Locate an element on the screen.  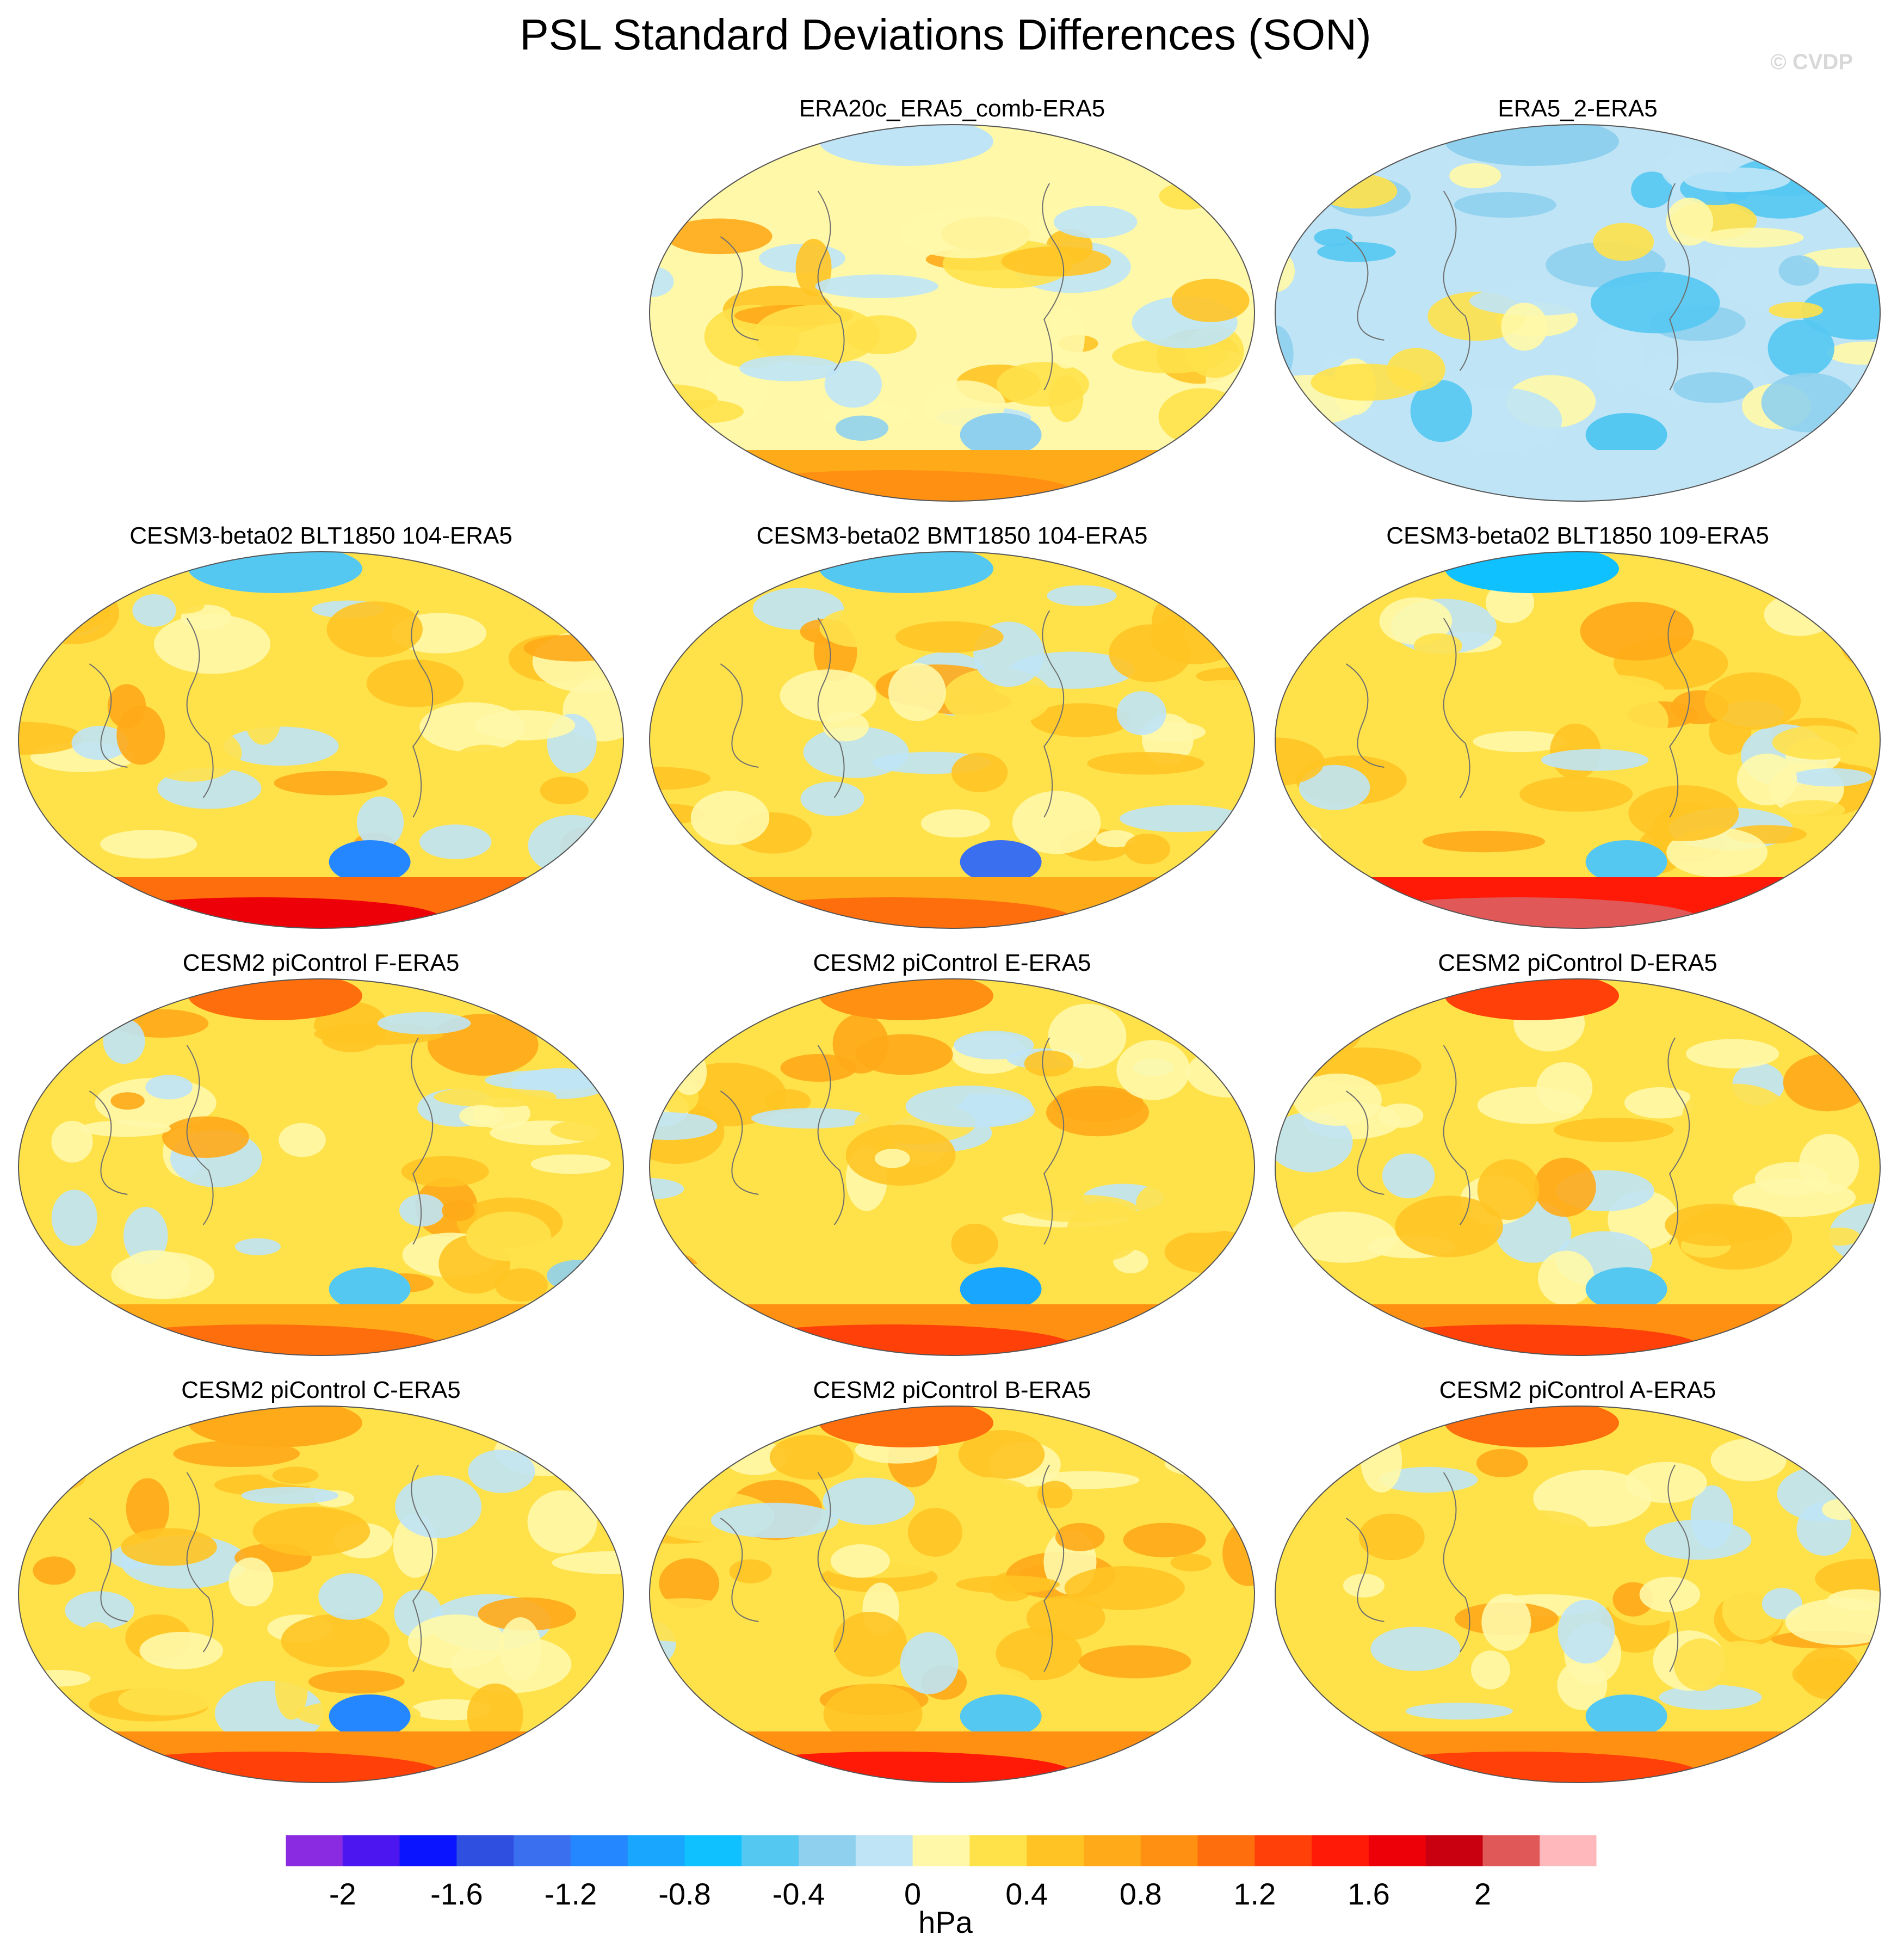
map-panel: CESM2 piControl F-ERA5 is located at coordinates (321, 1163).